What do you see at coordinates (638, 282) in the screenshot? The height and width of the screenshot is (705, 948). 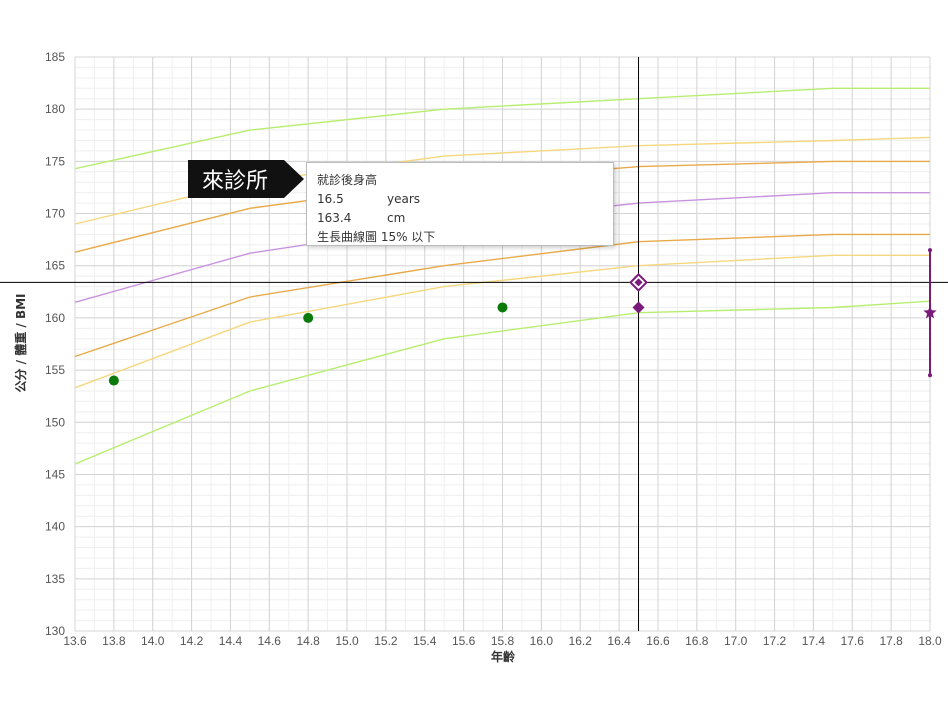 I see `post-visit-height-diamond-core` at bounding box center [638, 282].